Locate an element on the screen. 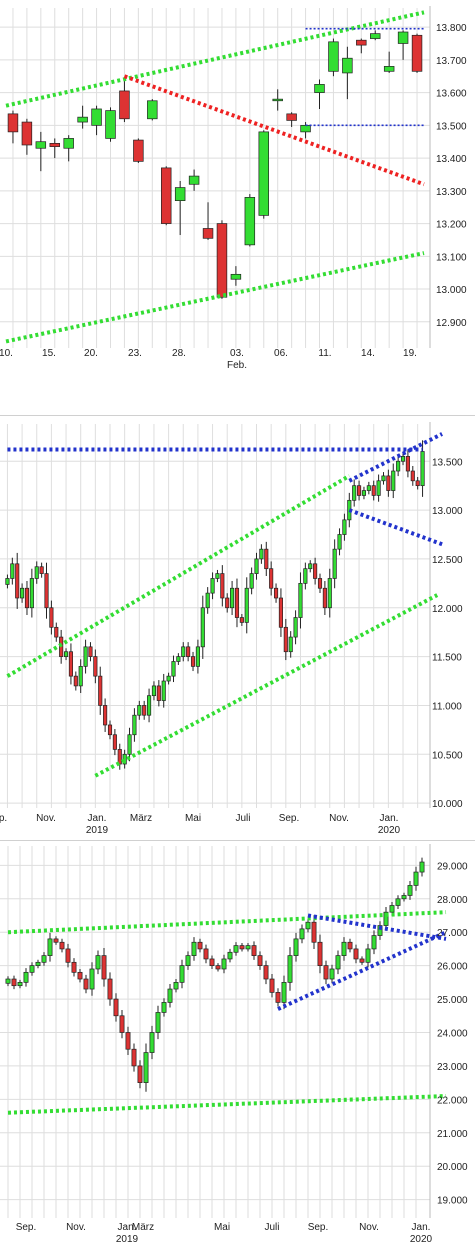 The image size is (475, 1250). y-tick-label: 13.000 is located at coordinates (447, 511).